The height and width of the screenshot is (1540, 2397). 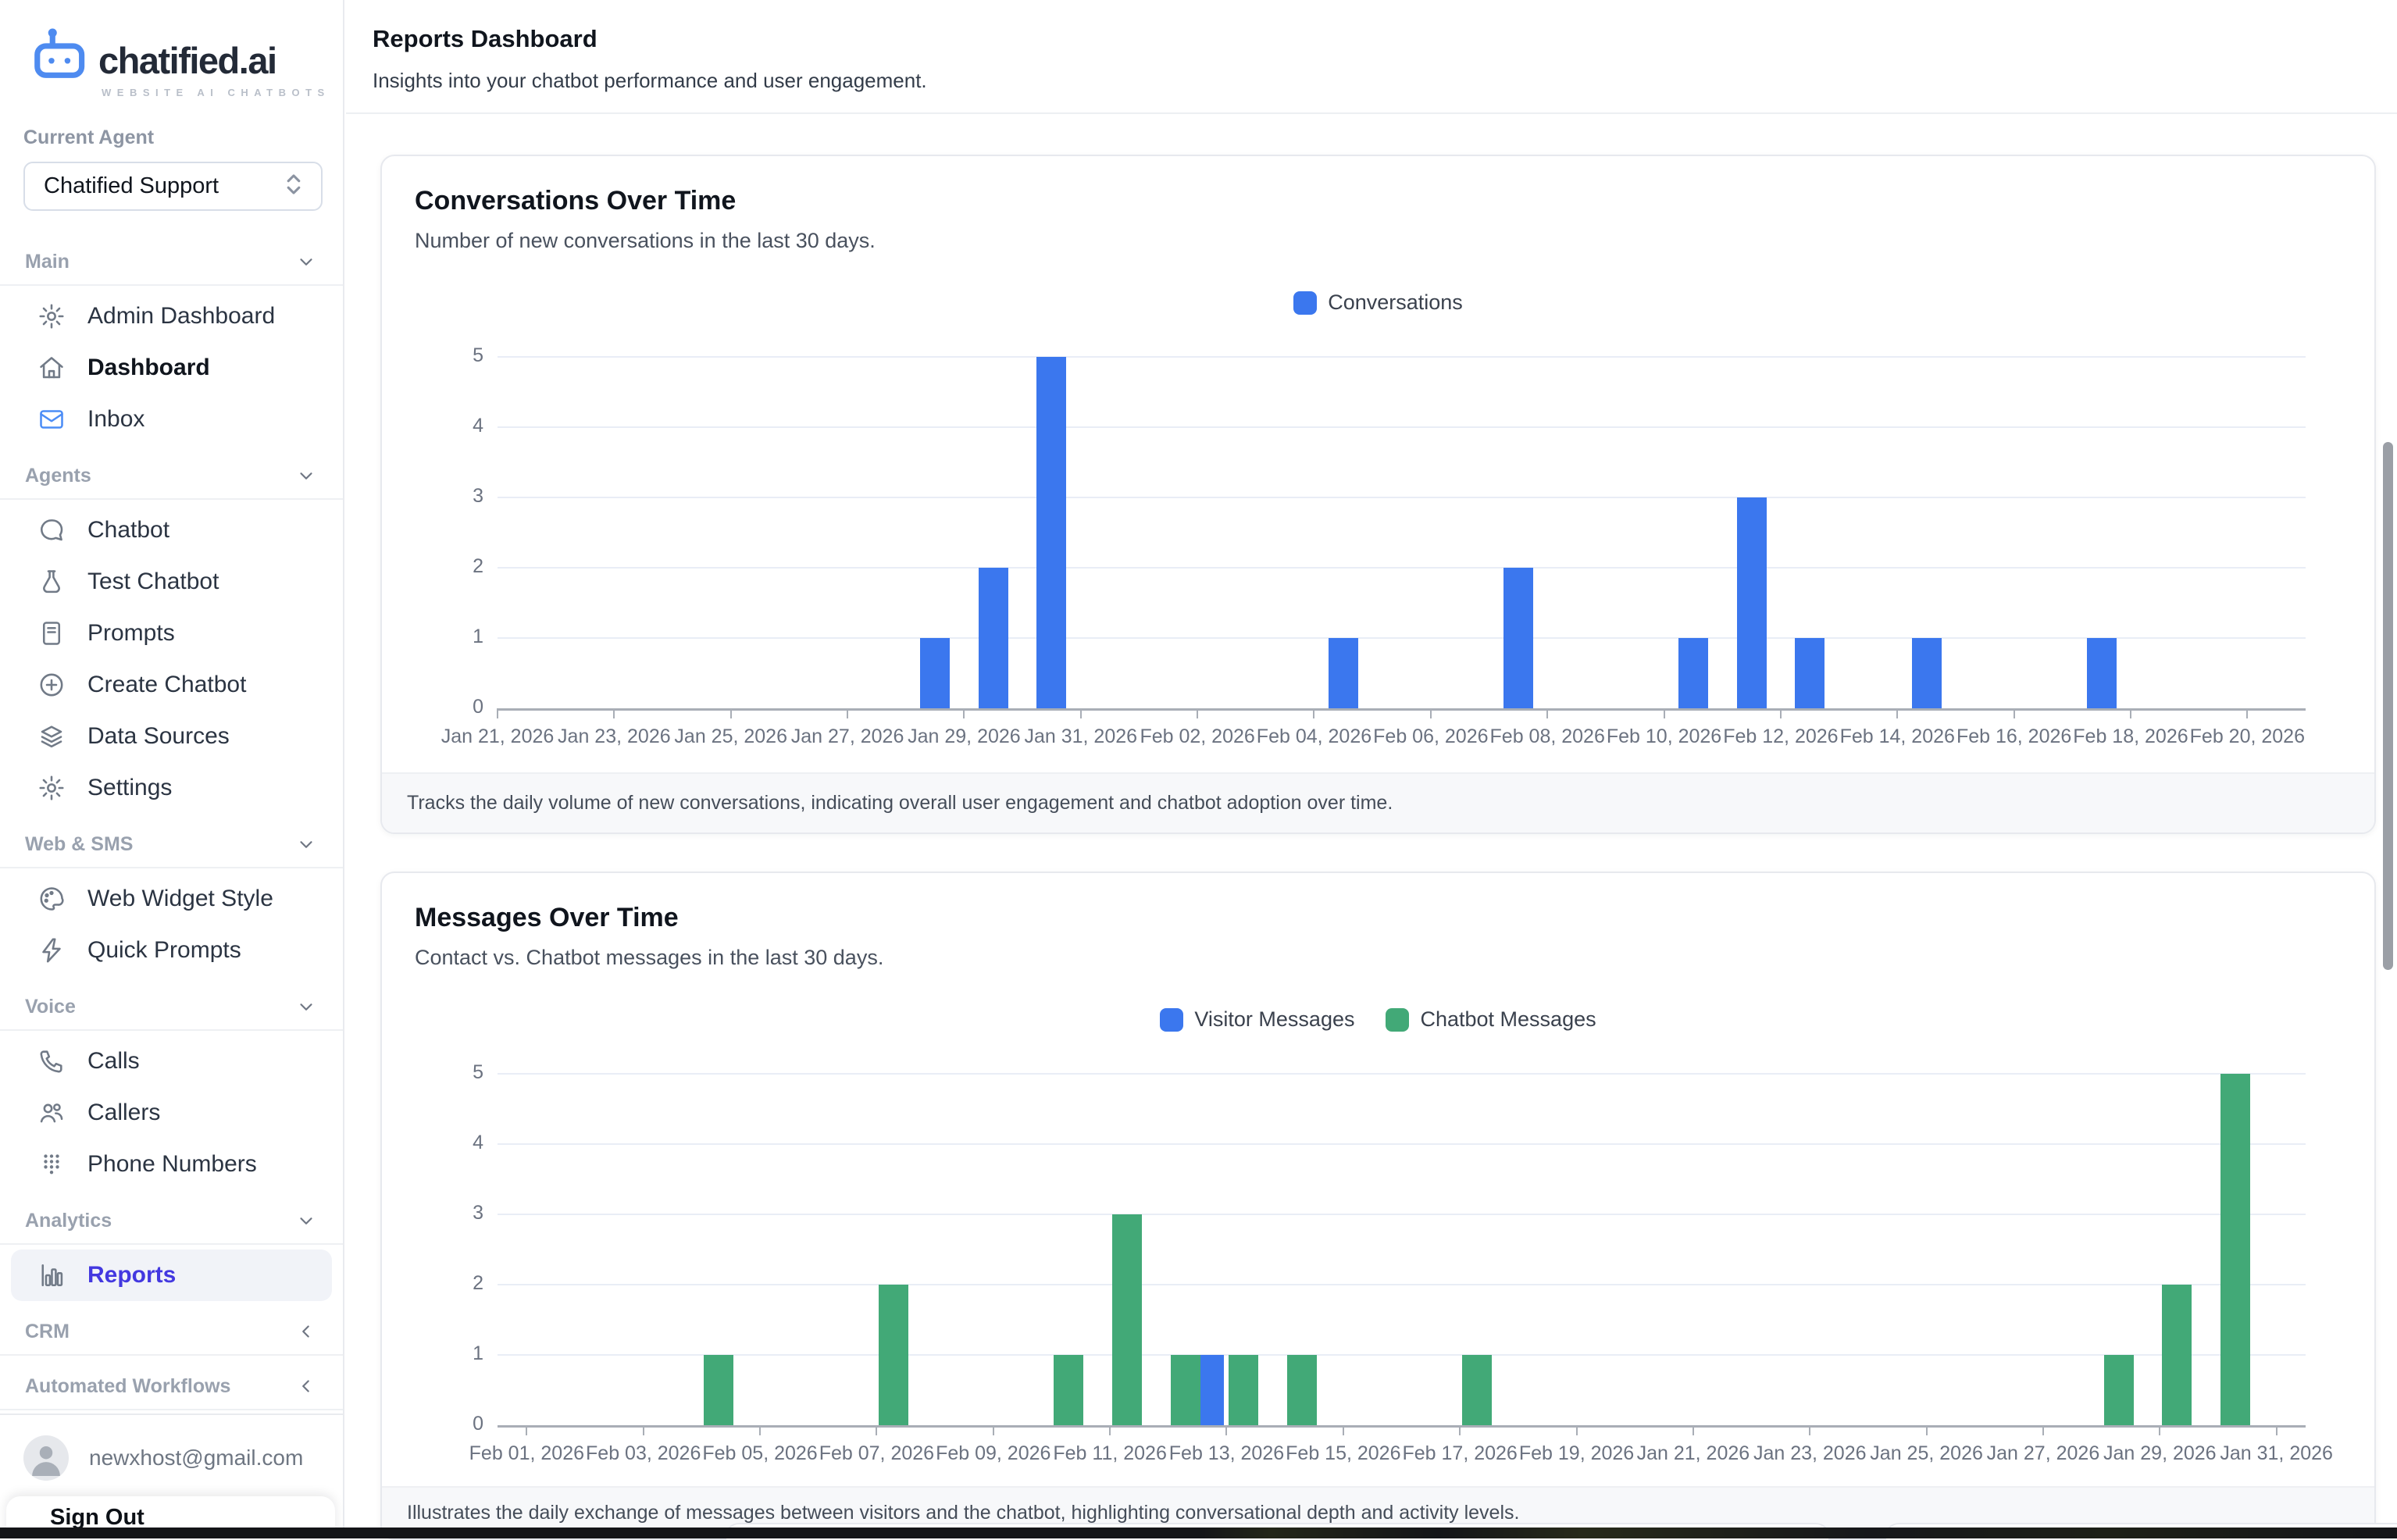 What do you see at coordinates (171, 419) in the screenshot?
I see `sidebar-item-inbox: Inbox` at bounding box center [171, 419].